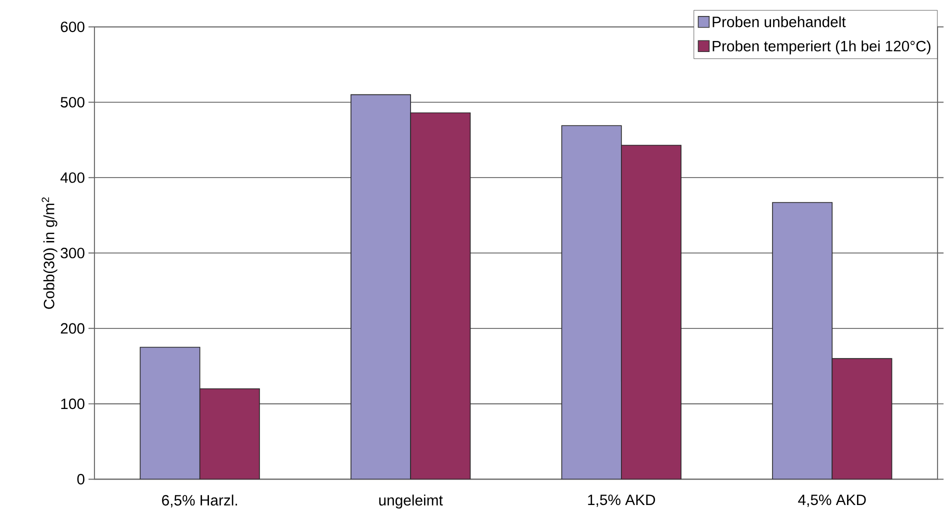 The image size is (944, 519). What do you see at coordinates (80, 479) in the screenshot?
I see `y-tick-label: 0` at bounding box center [80, 479].